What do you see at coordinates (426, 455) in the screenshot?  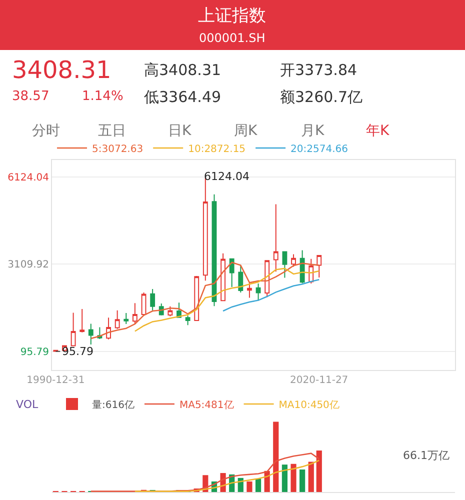 I see `annotation: 66.1万亿` at bounding box center [426, 455].